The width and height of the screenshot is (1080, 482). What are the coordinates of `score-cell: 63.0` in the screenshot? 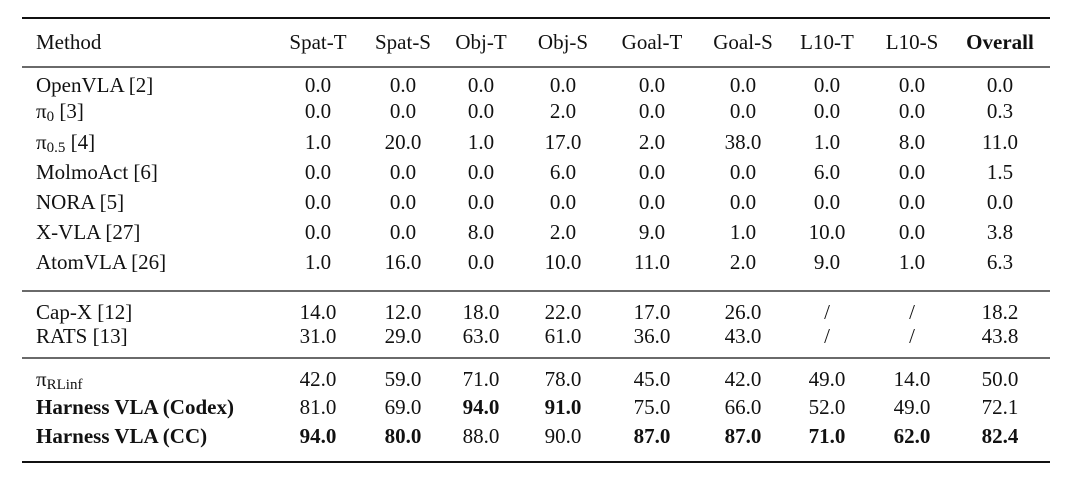 It's located at (481, 336).